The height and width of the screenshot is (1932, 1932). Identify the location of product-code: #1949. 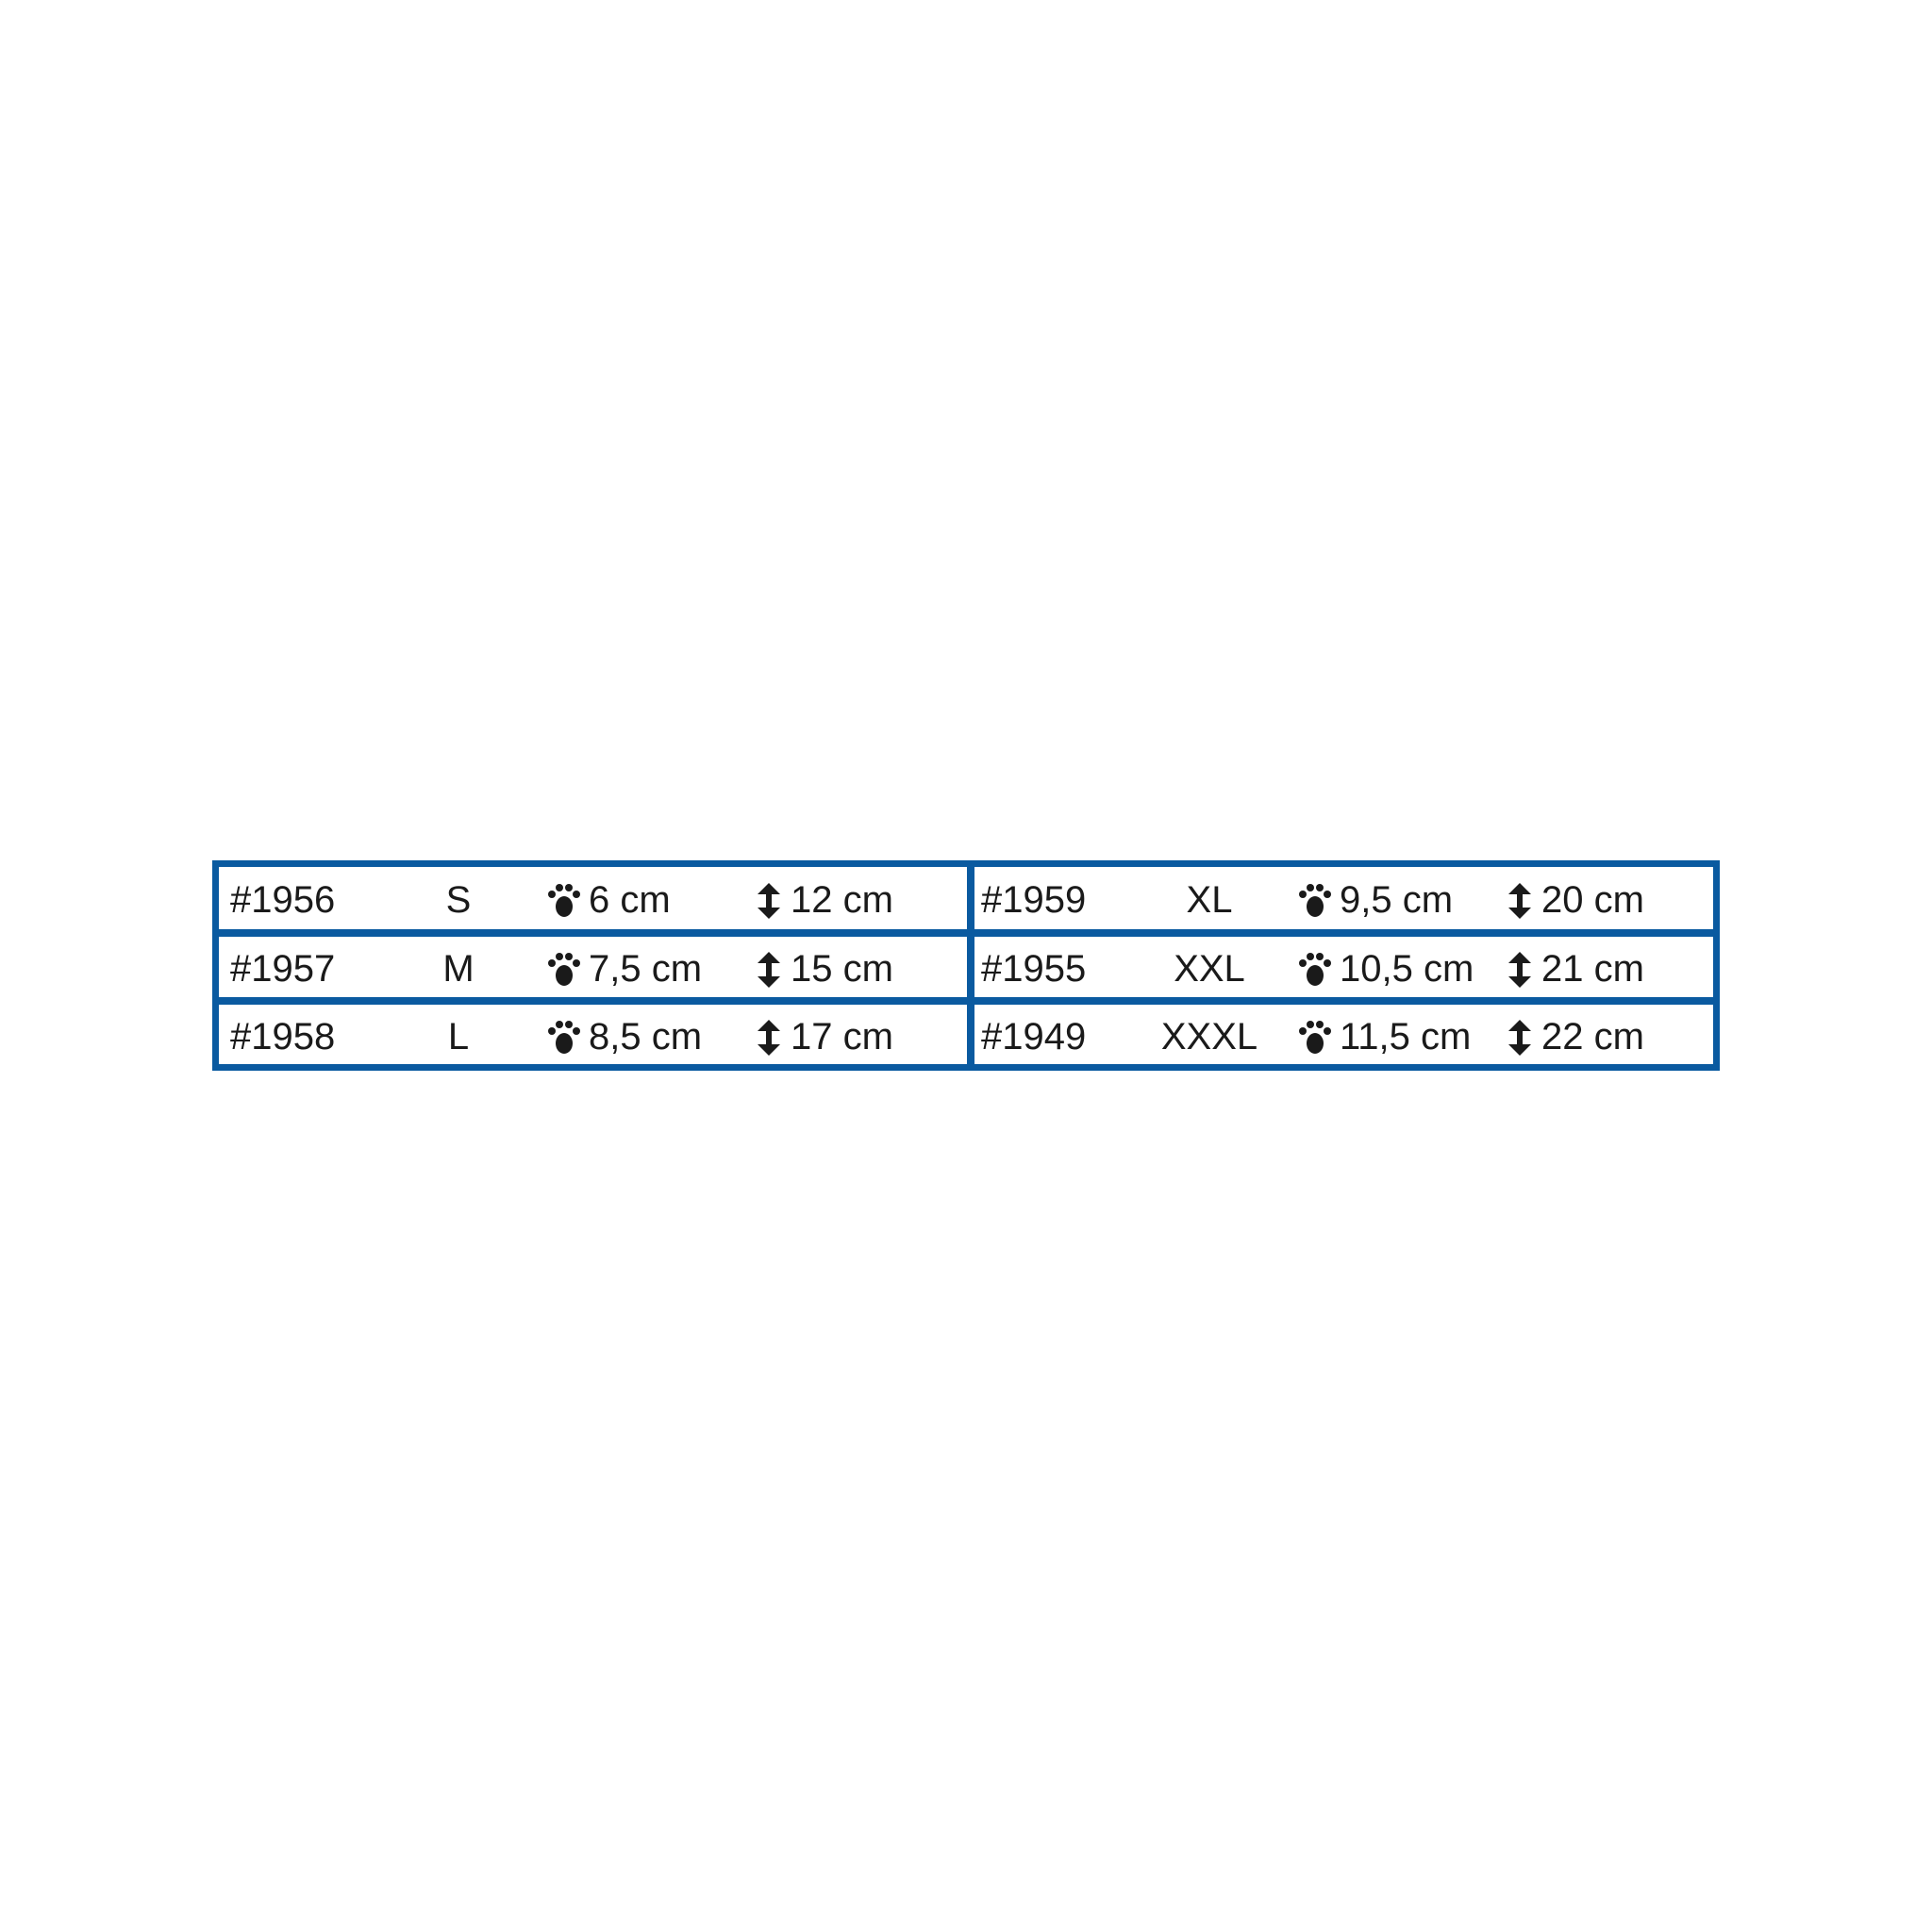
(1034, 1037).